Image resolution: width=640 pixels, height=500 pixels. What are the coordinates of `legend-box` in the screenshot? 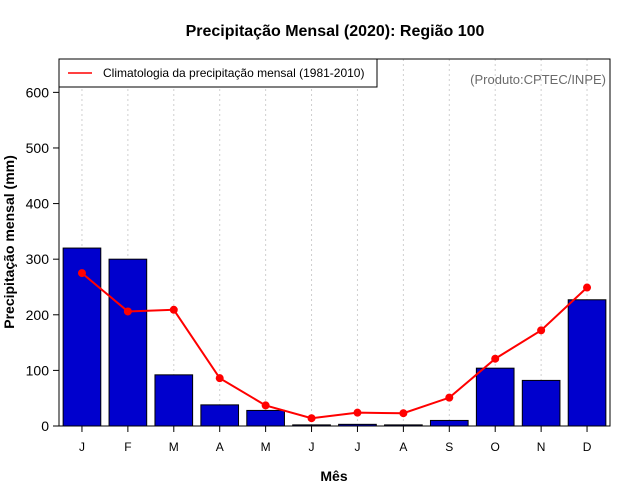 It's located at (218, 73).